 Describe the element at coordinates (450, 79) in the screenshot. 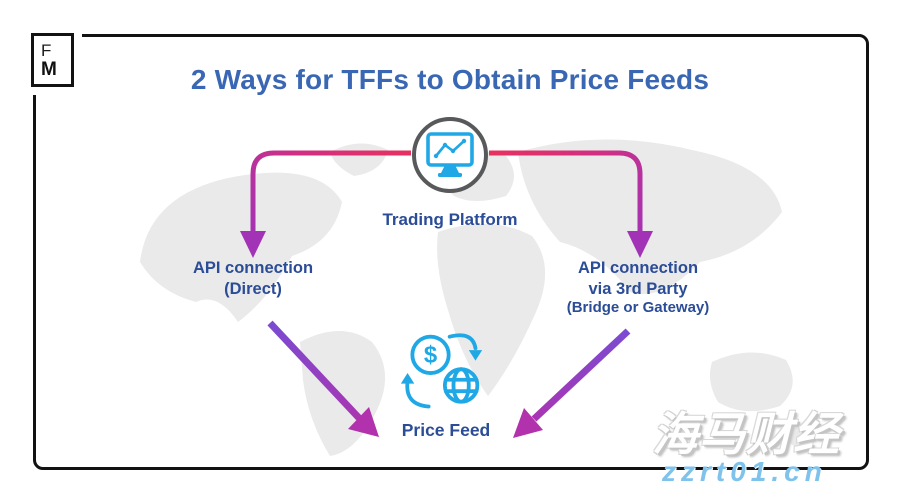

I see `page-title: 2 Ways for TFFs to Obtain Price Feeds` at that location.